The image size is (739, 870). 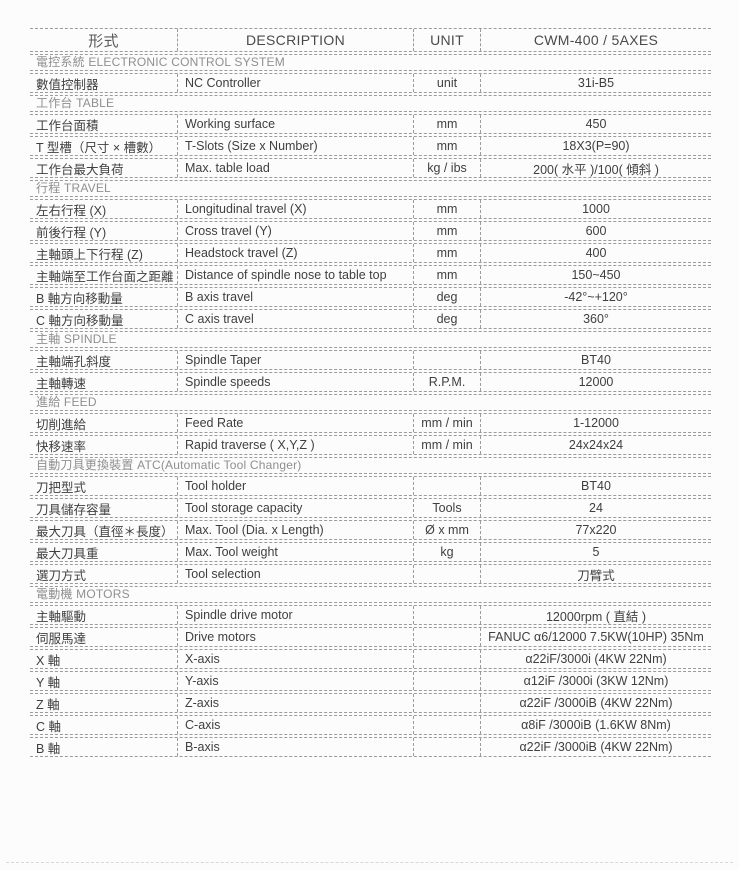 What do you see at coordinates (595, 615) in the screenshot?
I see `row-value: 12000rpm ( 直結 )` at bounding box center [595, 615].